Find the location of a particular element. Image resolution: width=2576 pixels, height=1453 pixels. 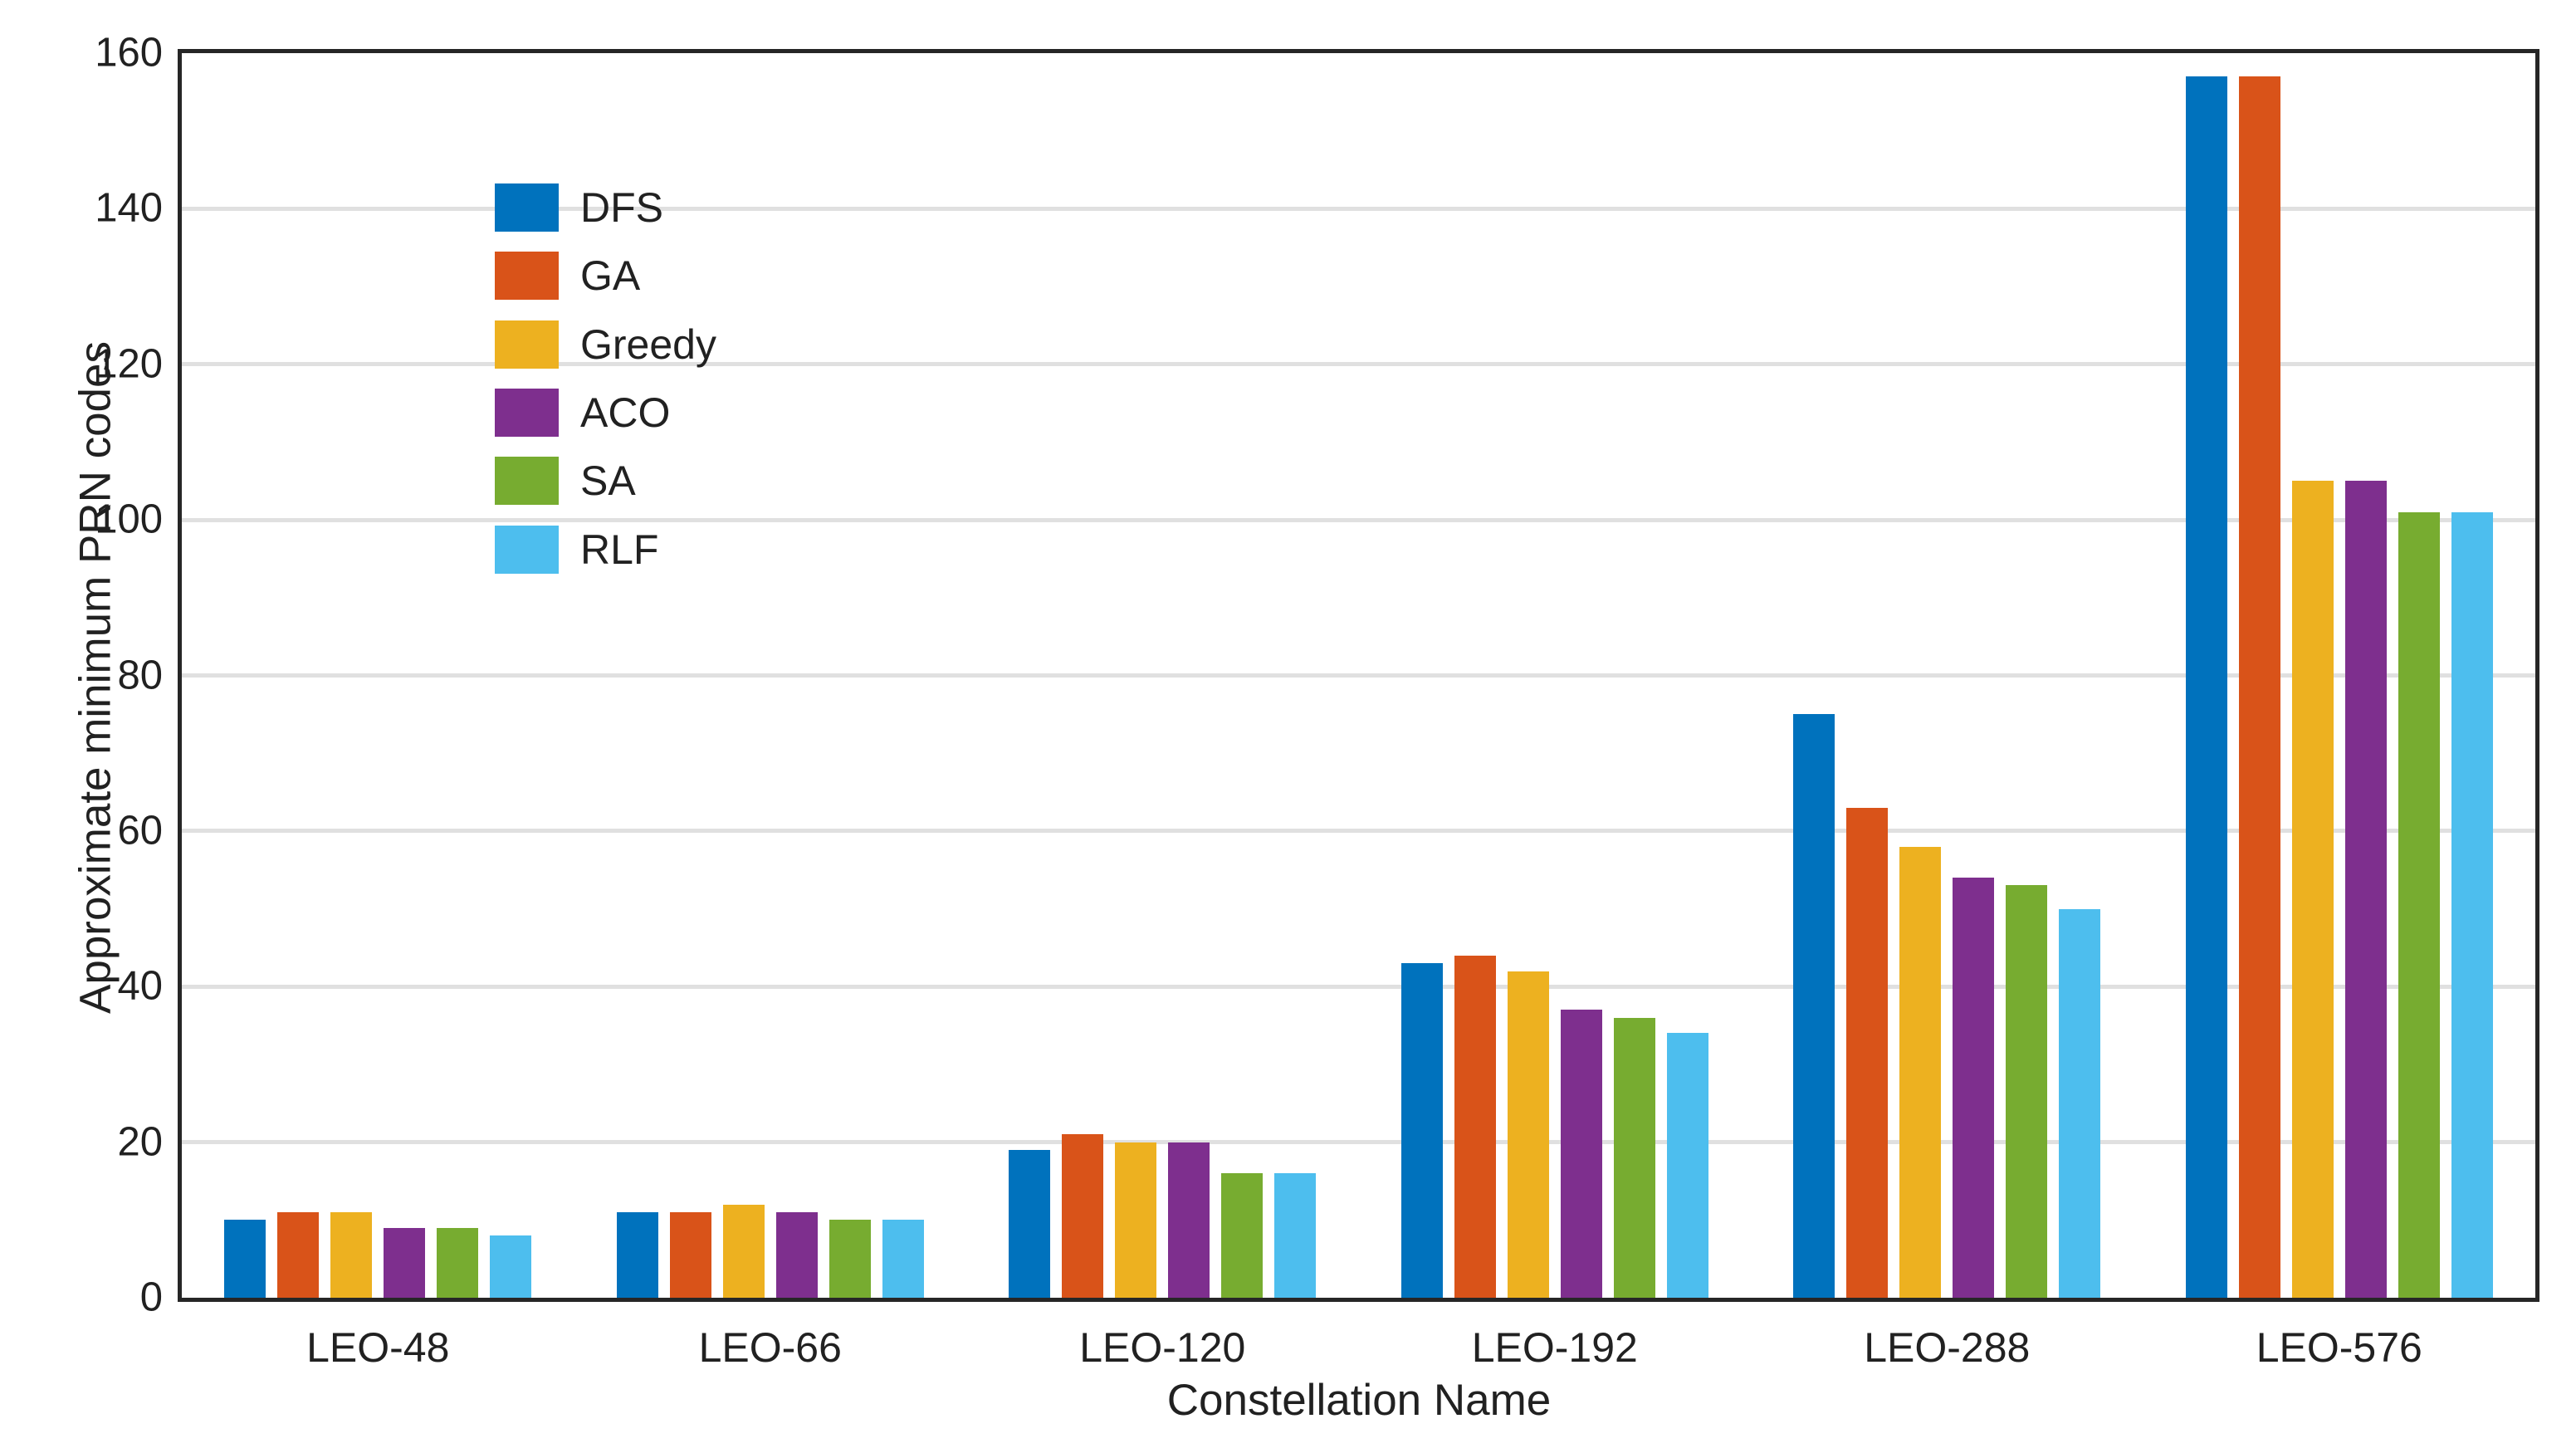

y-tick-label-140: 140 is located at coordinates (129, 208).